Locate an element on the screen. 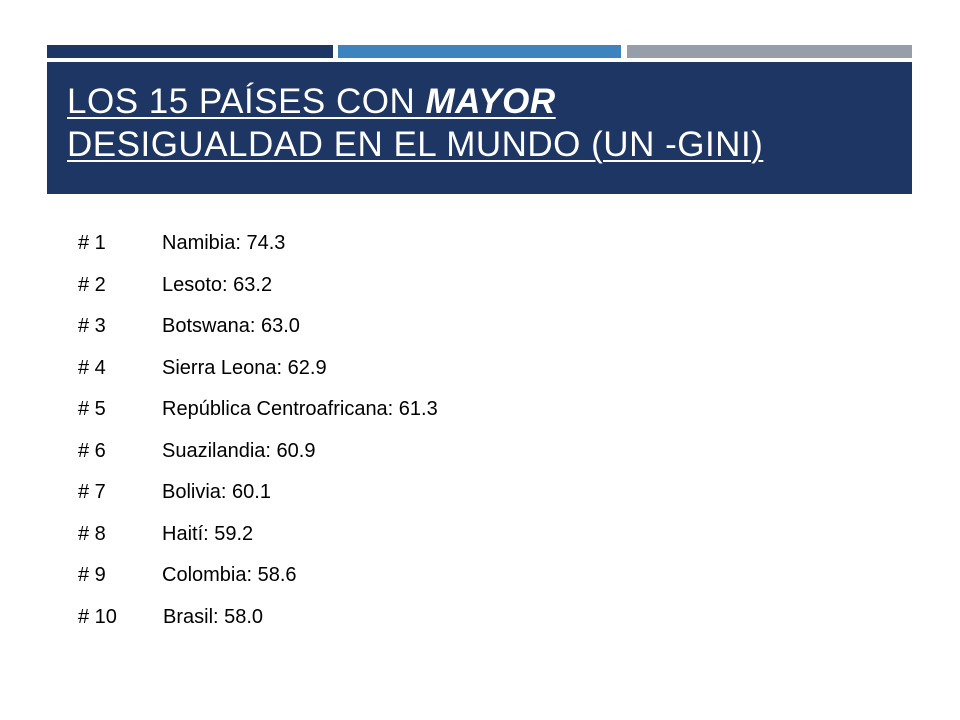 Image resolution: width=960 pixels, height=720 pixels. list-item: # 1 Namibia: 74.3 is located at coordinates (258, 244).